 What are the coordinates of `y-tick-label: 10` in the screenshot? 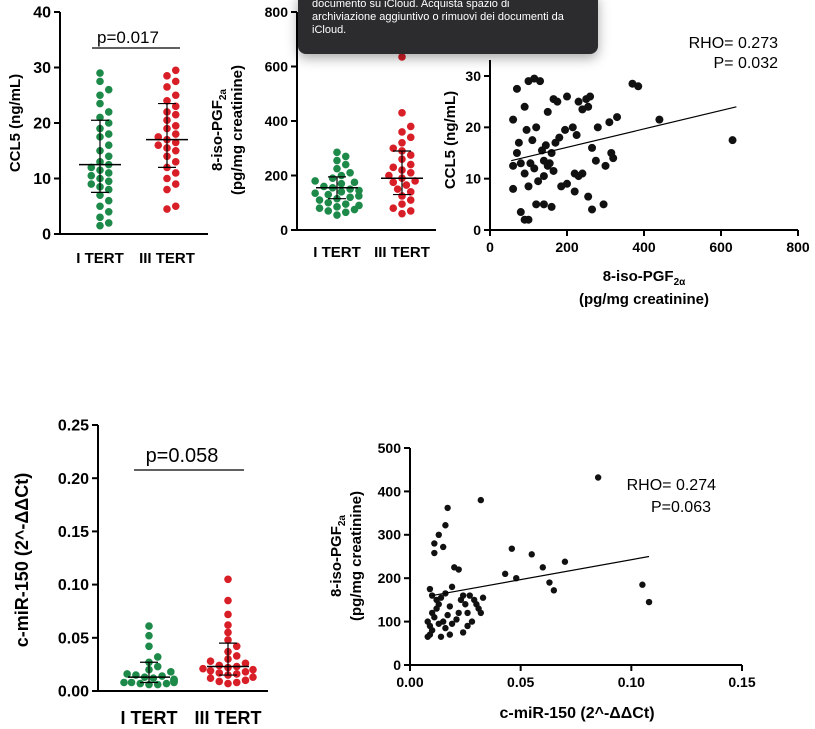 It's located at (473, 179).